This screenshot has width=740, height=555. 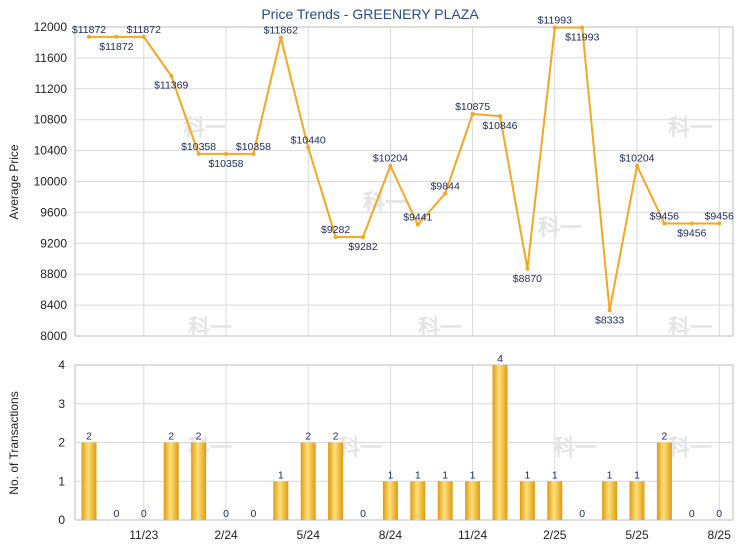 I want to click on transaction-count-label: 4, so click(x=500, y=359).